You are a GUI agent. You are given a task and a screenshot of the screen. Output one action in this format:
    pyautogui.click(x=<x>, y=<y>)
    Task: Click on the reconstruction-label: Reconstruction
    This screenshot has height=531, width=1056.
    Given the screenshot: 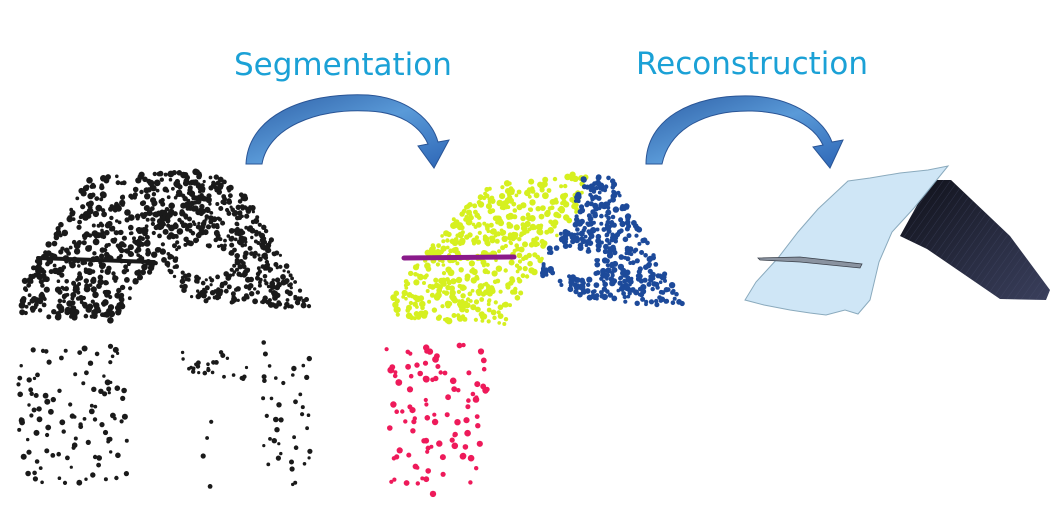 What is the action you would take?
    pyautogui.click(x=752, y=64)
    